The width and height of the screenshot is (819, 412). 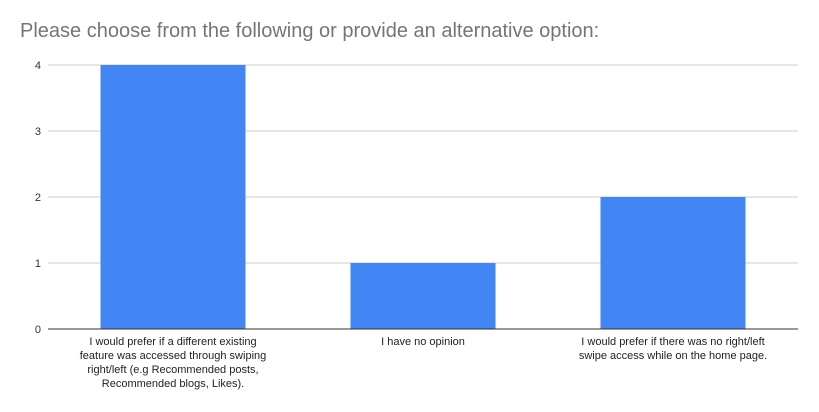 What do you see at coordinates (38, 132) in the screenshot?
I see `y-tick-label: 3` at bounding box center [38, 132].